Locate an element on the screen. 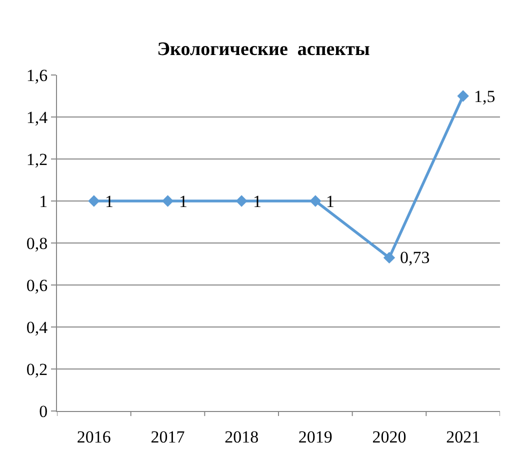 This screenshot has height=461, width=527. x-tick-label: 2020 is located at coordinates (389, 436).